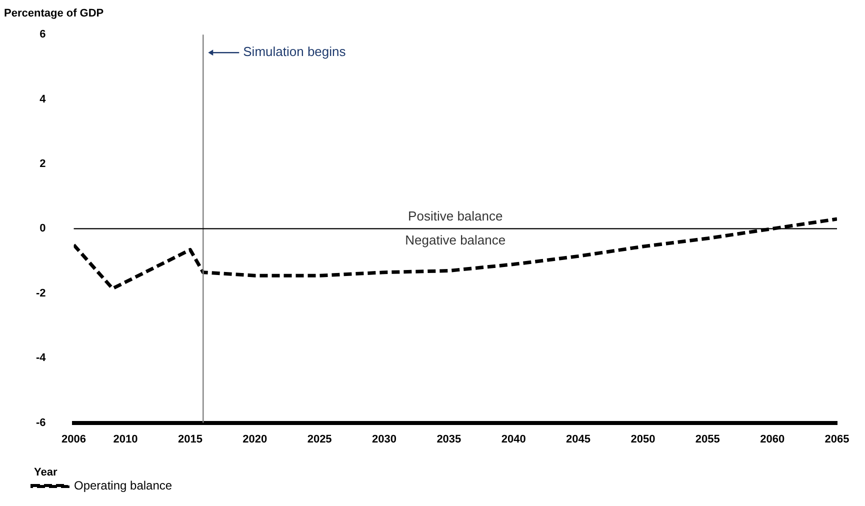 The height and width of the screenshot is (506, 865). What do you see at coordinates (43, 34) in the screenshot?
I see `y-tick-label: 6` at bounding box center [43, 34].